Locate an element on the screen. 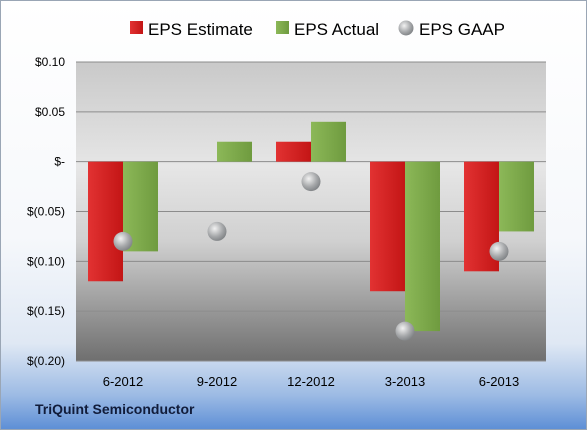 The height and width of the screenshot is (430, 587). company-name: TriQuint Semiconductor is located at coordinates (115, 409).